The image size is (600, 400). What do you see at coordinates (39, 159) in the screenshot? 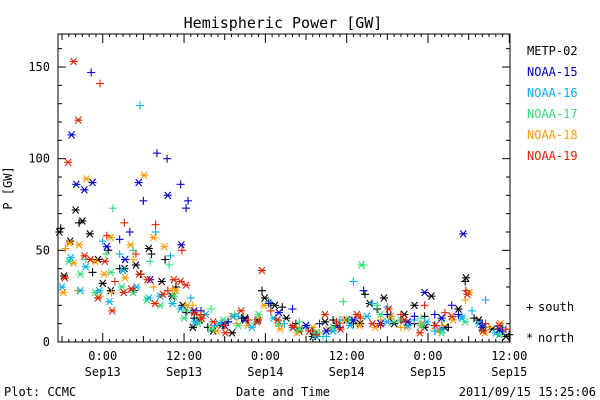
I see `y-tick-label: 100` at bounding box center [39, 159].